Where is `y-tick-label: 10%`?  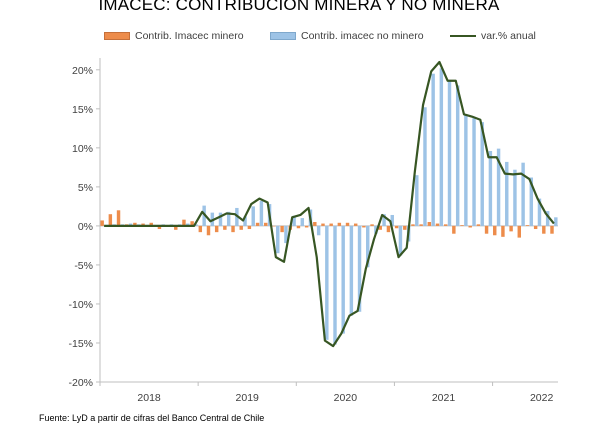
y-tick-label: 10% is located at coordinates (82, 149).